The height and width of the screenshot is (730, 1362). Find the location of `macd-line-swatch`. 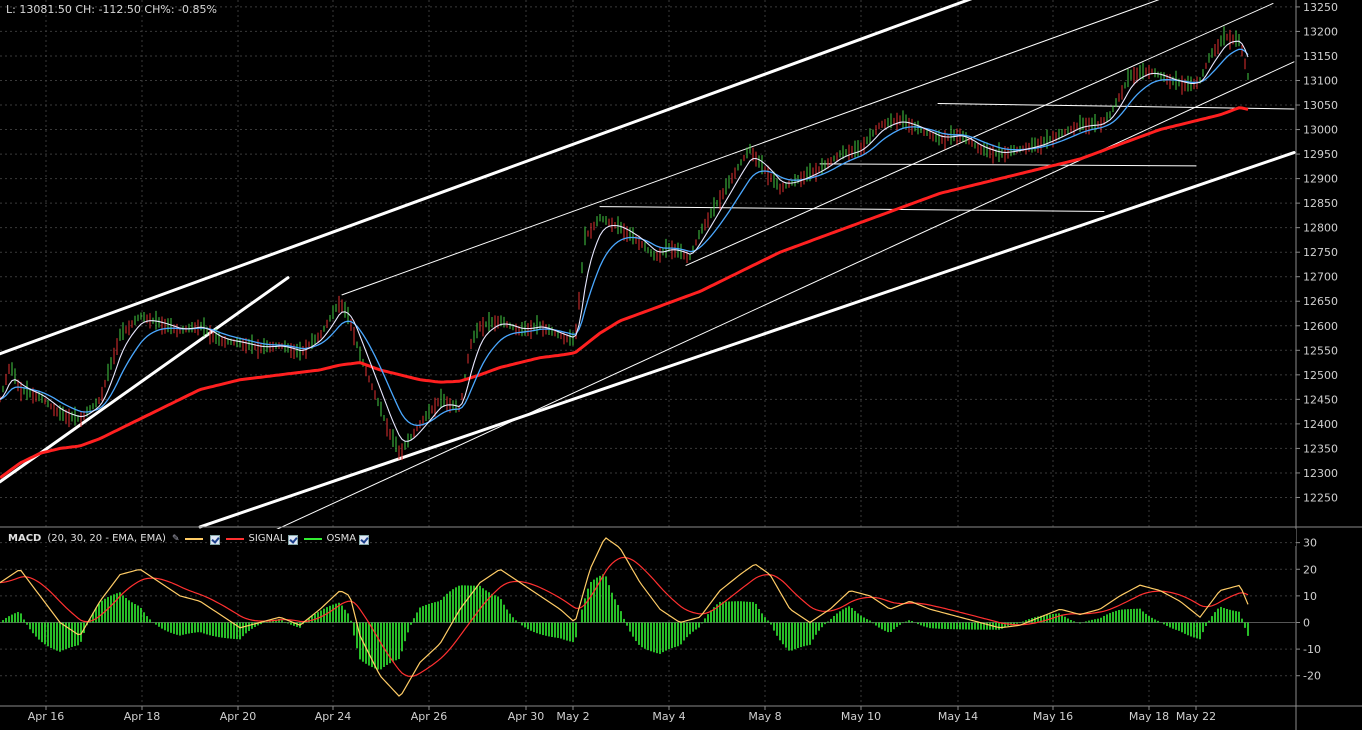

macd-line-swatch is located at coordinates (194, 538).